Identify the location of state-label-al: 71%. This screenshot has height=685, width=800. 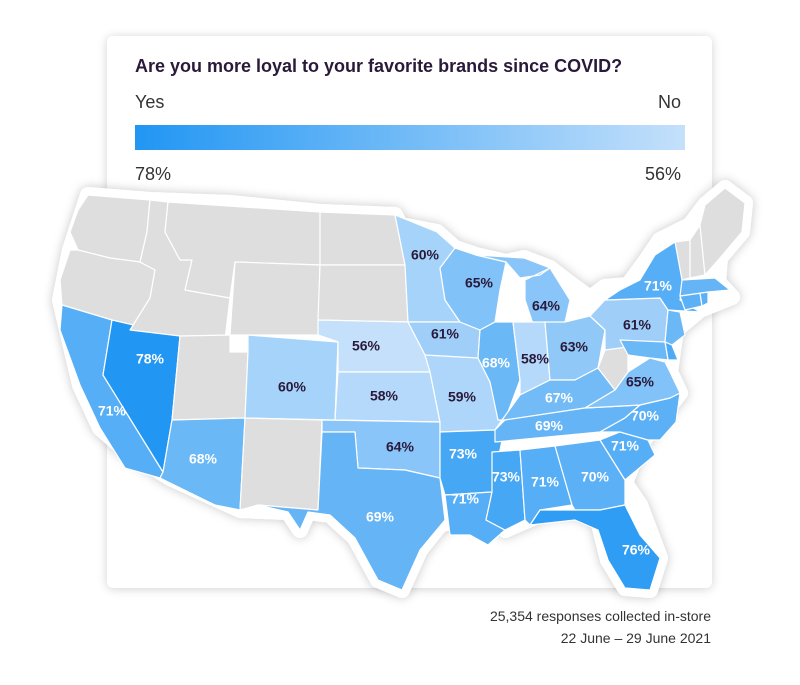
(545, 482).